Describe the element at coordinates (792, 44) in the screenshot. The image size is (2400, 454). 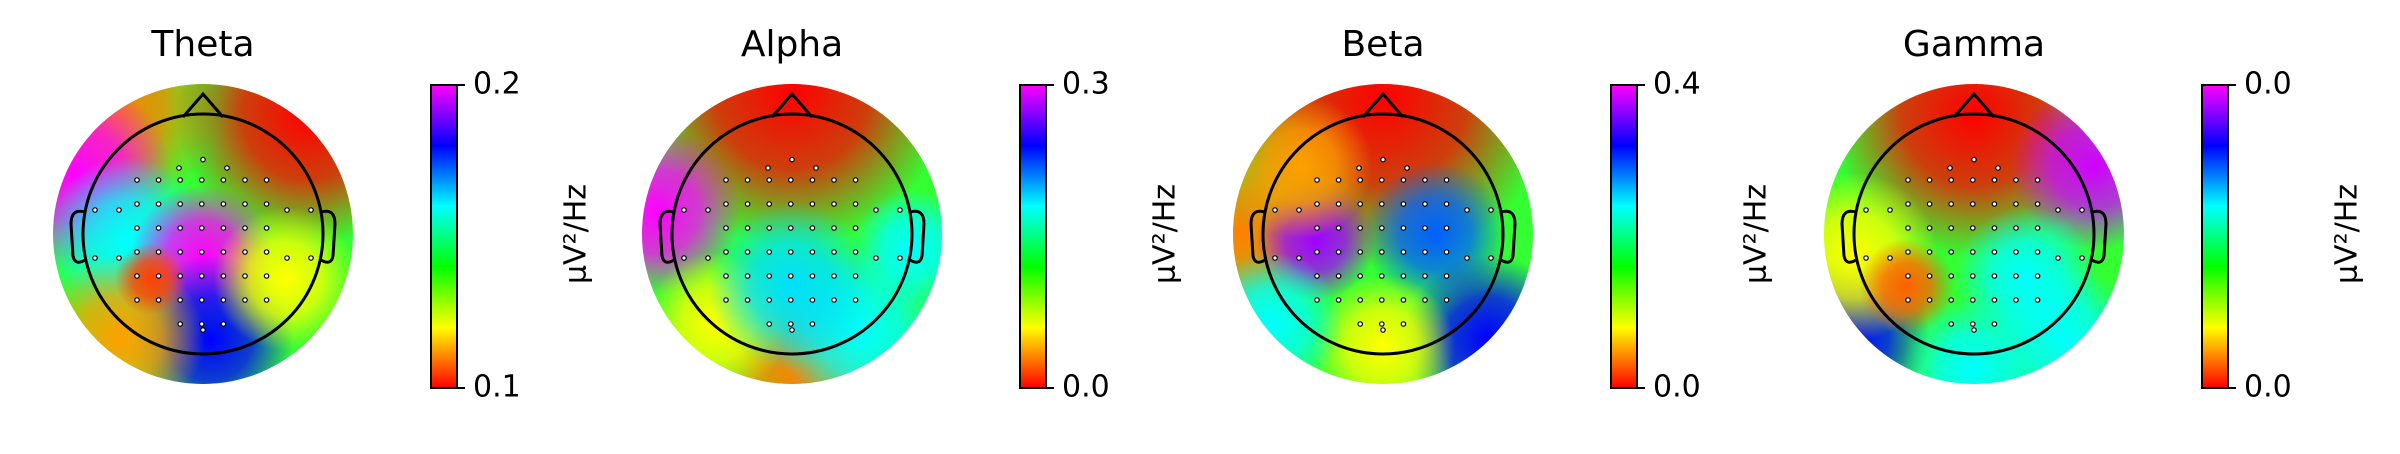
I see `panel-title: Alpha` at that location.